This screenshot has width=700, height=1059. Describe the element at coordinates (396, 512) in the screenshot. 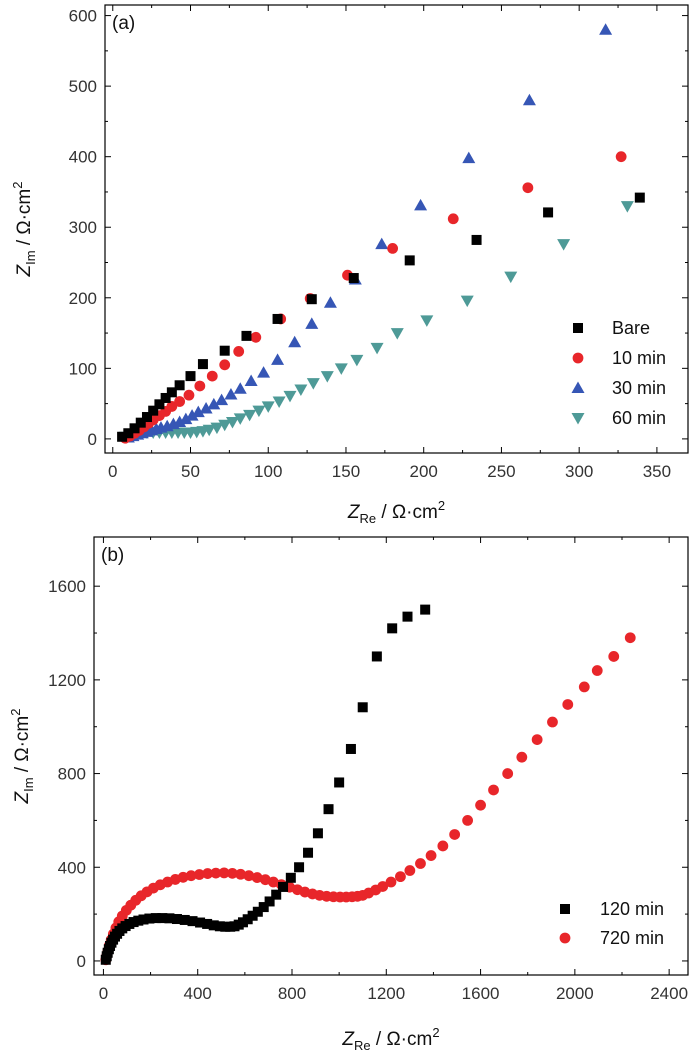

I see `x-axis-title: ZRe / Ω·cm2` at that location.